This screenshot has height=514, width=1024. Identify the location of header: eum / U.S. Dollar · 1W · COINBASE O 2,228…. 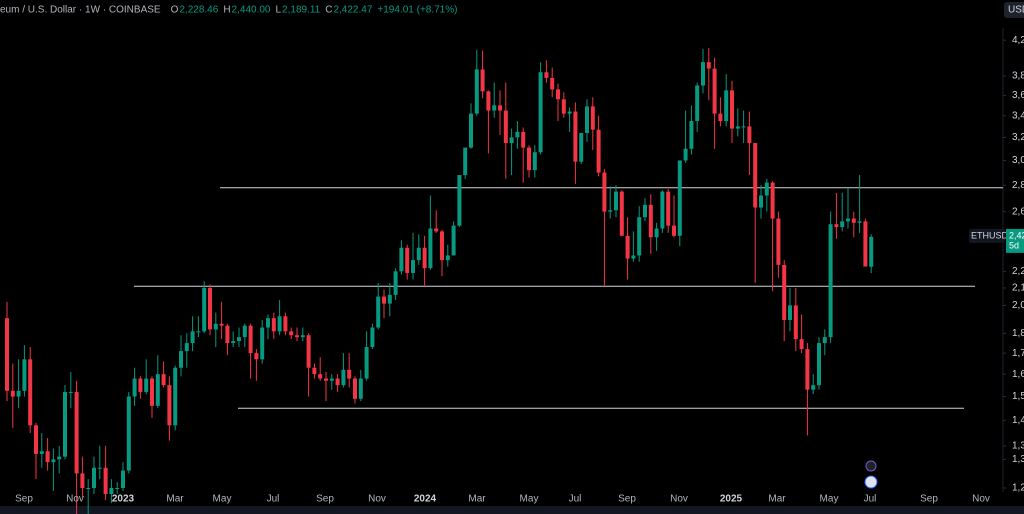
(228, 10).